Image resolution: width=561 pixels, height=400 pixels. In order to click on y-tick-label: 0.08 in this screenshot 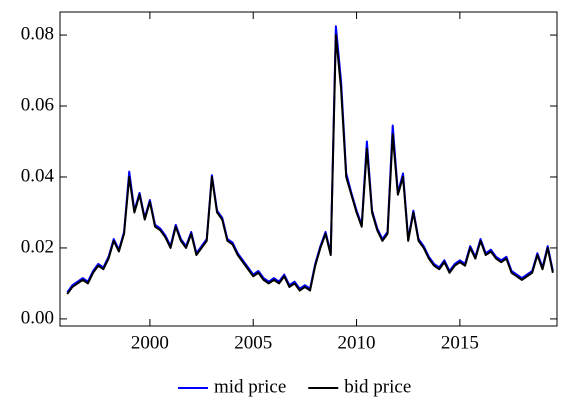, I will do `click(37, 33)`.